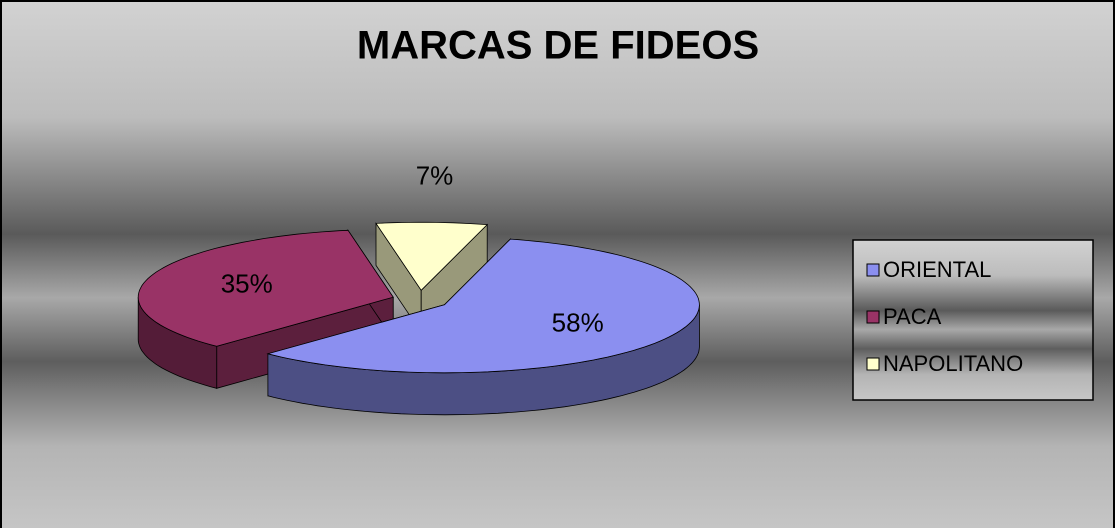 This screenshot has height=528, width=1116. What do you see at coordinates (953, 363) in the screenshot?
I see `legend-label: NAPOLITANO` at bounding box center [953, 363].